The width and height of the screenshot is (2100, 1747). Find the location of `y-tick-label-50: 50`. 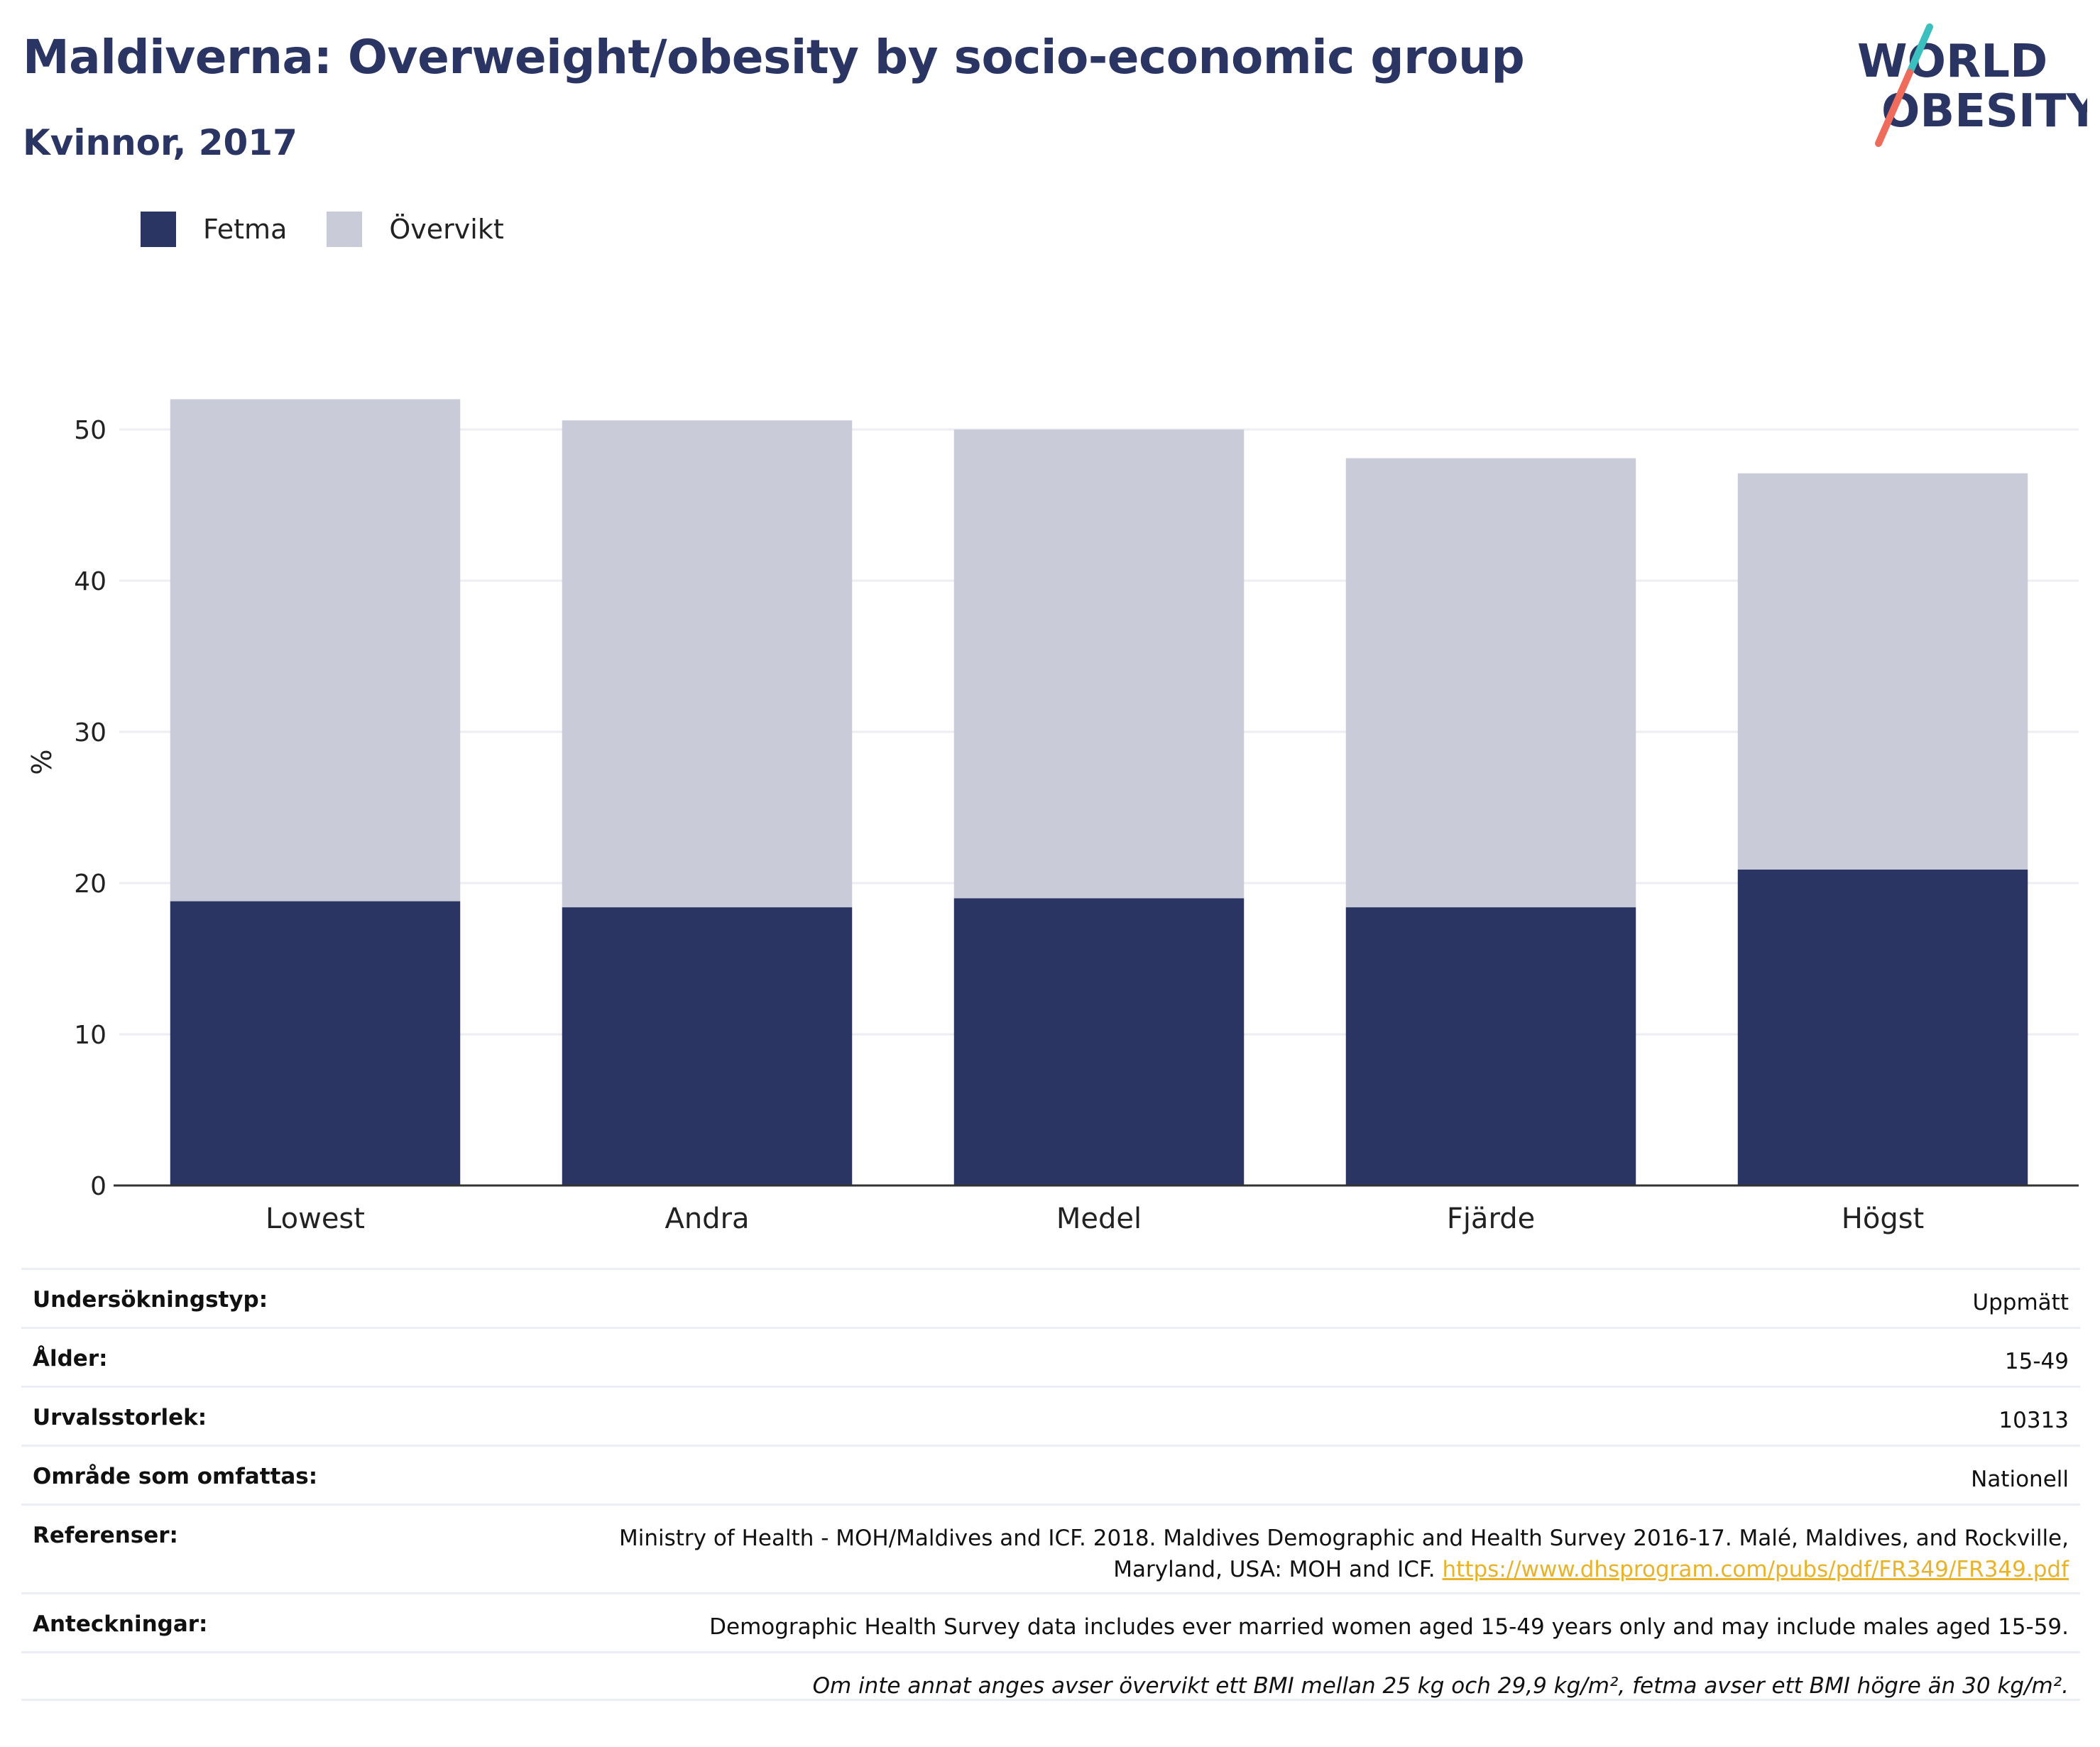

y-tick-label-50: 50 is located at coordinates (90, 430).